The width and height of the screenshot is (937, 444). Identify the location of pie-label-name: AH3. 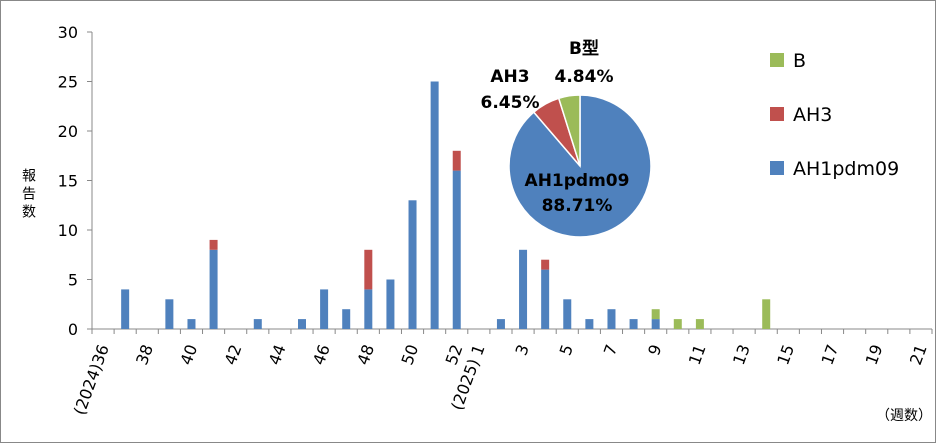
(509, 77).